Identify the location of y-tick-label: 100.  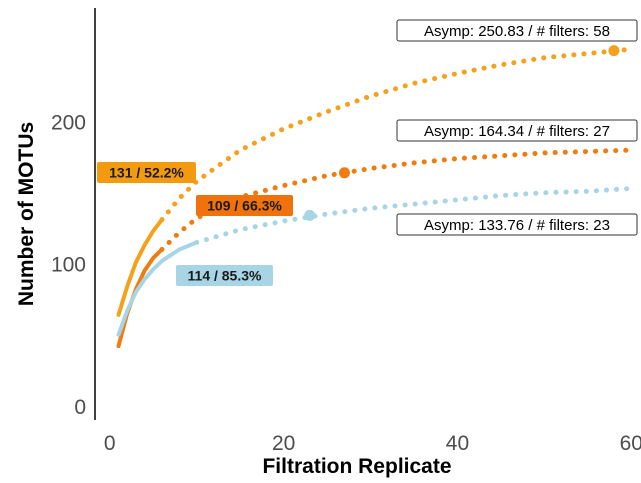
(68, 265).